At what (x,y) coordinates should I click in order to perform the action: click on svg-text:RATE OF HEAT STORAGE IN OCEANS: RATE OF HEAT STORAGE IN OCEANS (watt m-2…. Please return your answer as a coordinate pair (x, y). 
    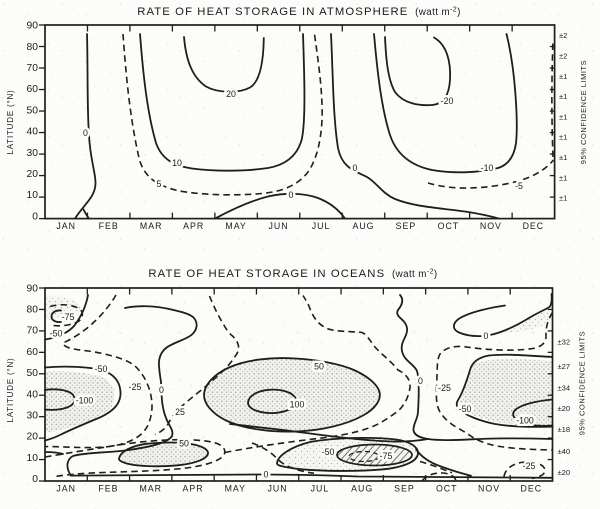
    Looking at the image, I should click on (292, 274).